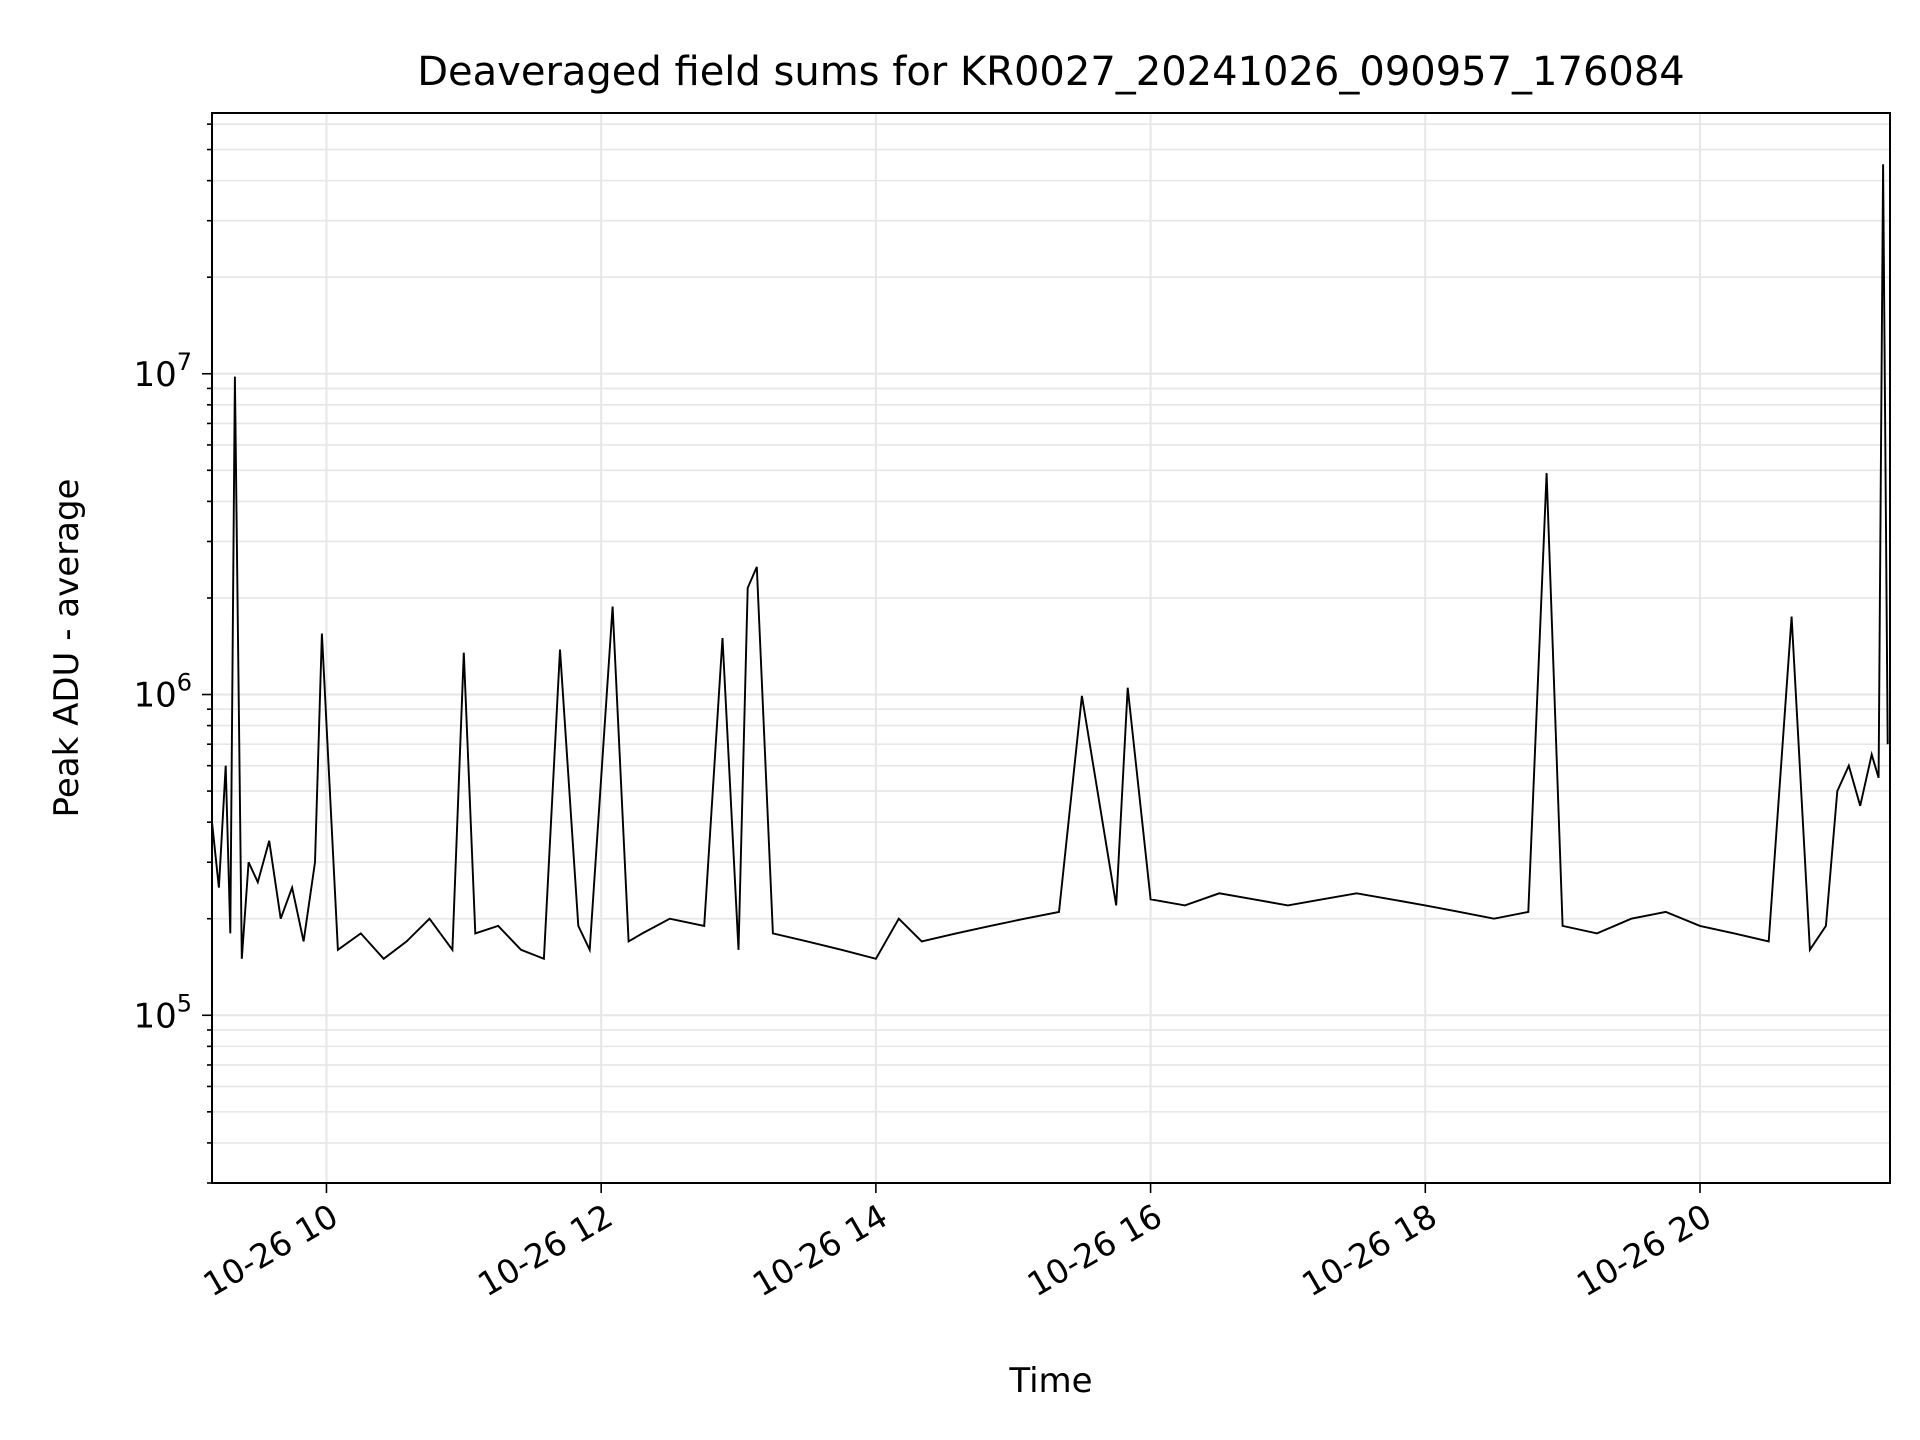 This screenshot has height=1440, width=1920. I want to click on y-tick-label: 10⁶, so click(162, 692).